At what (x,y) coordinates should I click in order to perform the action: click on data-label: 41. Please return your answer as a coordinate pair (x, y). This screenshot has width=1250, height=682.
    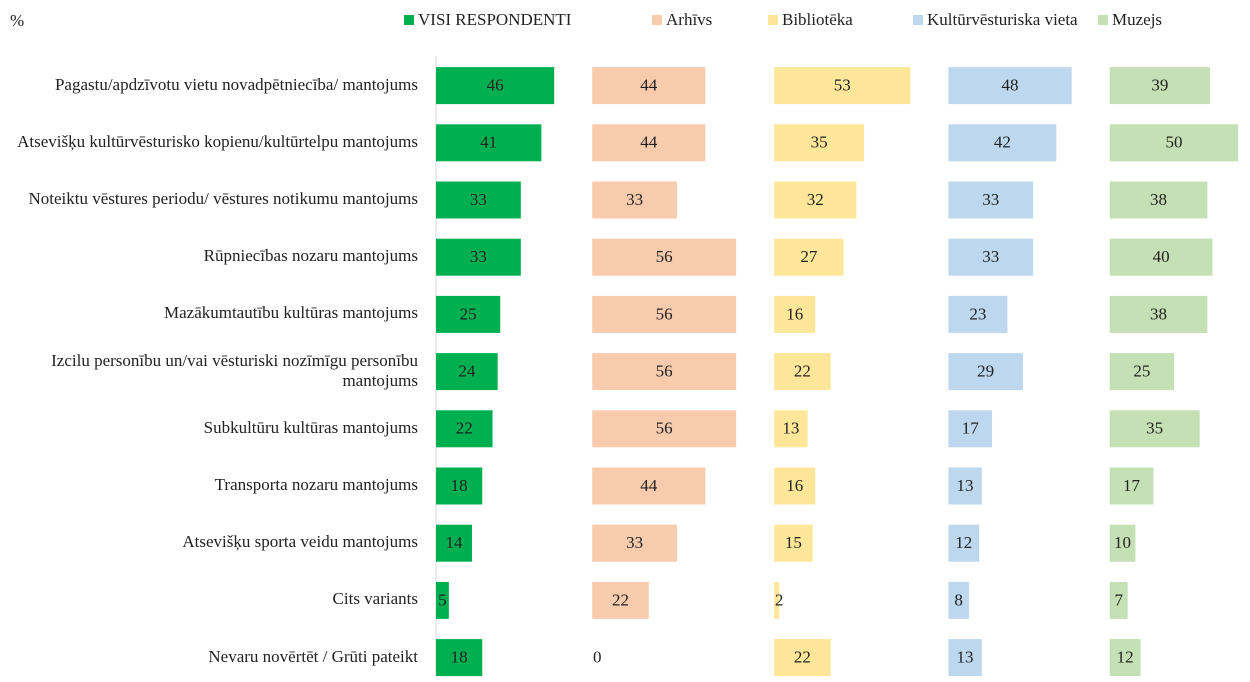
    Looking at the image, I should click on (488, 142).